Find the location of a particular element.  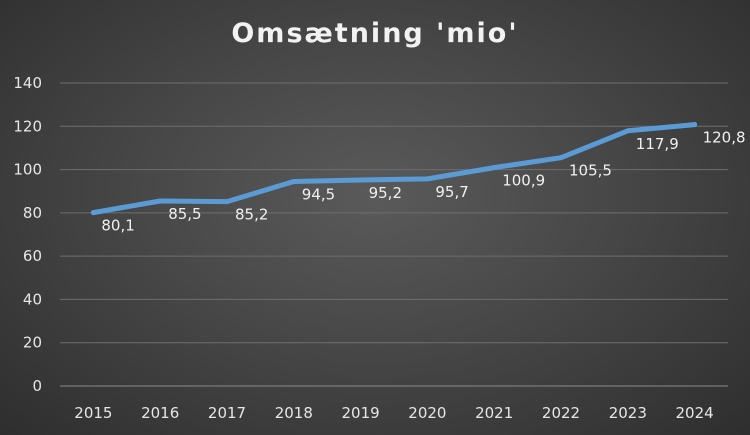

y-tick-label: 20 is located at coordinates (32, 343).